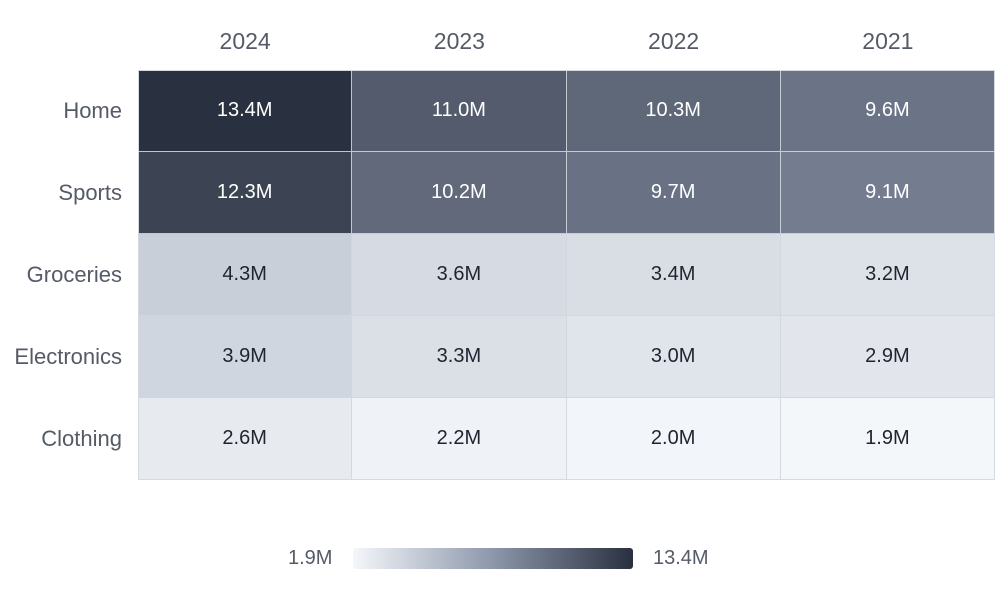 This screenshot has width=1000, height=600. What do you see at coordinates (673, 275) in the screenshot?
I see `heatmap-cell: 3.4M` at bounding box center [673, 275].